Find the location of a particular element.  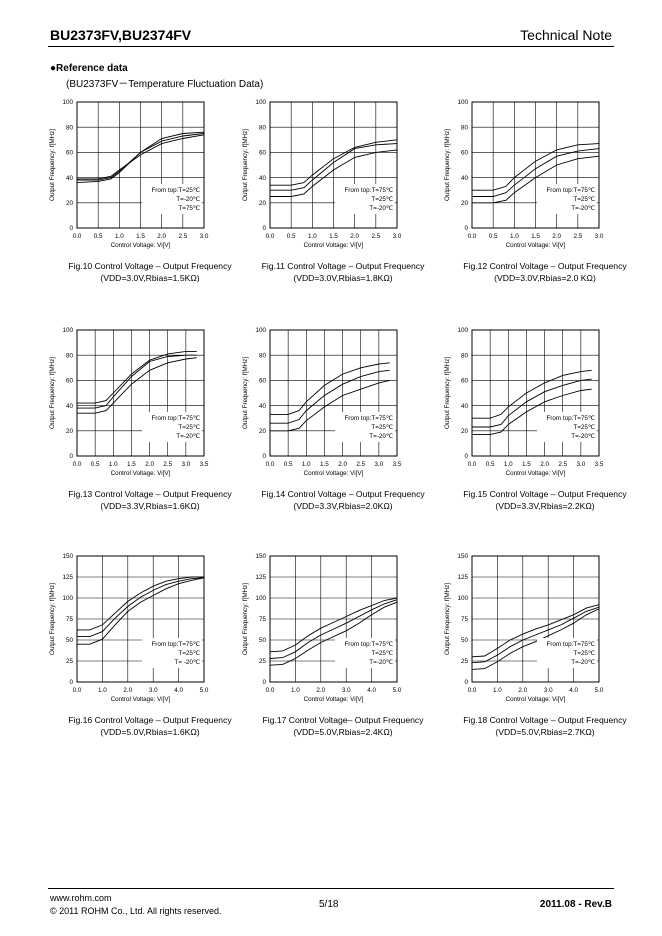

figure-conditions: (VDD=3.0V,Rbias=1.8KΩ) is located at coordinates (343, 278).